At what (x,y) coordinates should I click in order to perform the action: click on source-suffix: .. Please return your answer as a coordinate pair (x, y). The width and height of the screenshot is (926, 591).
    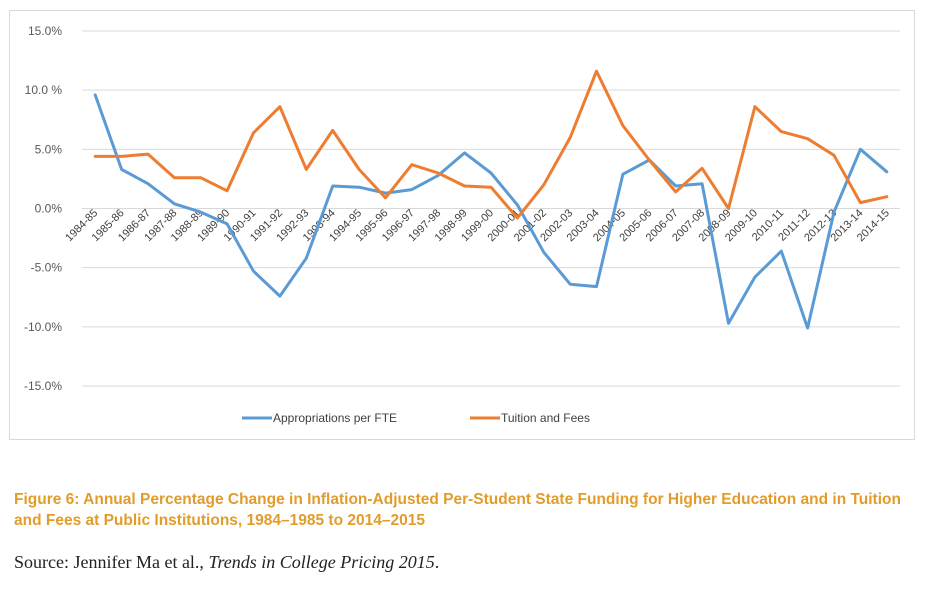
    Looking at the image, I should click on (437, 562).